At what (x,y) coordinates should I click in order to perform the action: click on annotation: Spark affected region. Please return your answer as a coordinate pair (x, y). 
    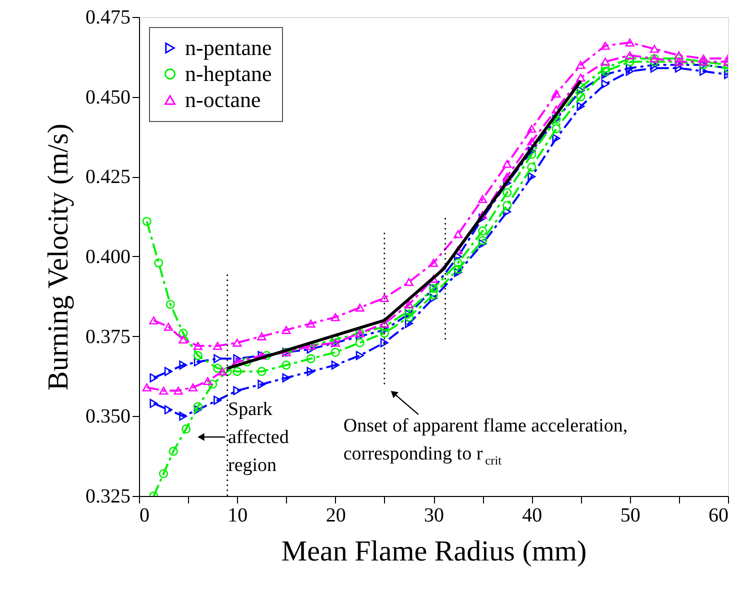
    Looking at the image, I should click on (259, 437).